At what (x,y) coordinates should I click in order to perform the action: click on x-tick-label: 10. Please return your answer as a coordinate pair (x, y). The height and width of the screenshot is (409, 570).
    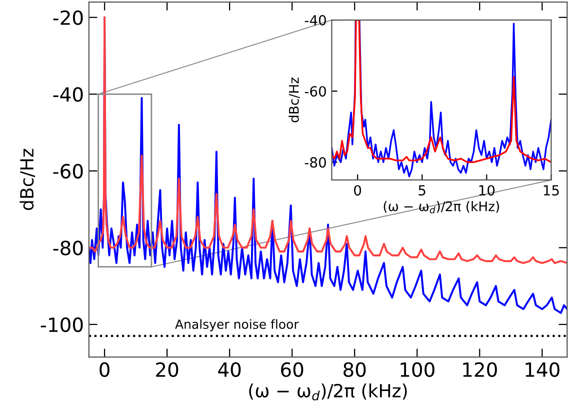
    Looking at the image, I should click on (487, 190).